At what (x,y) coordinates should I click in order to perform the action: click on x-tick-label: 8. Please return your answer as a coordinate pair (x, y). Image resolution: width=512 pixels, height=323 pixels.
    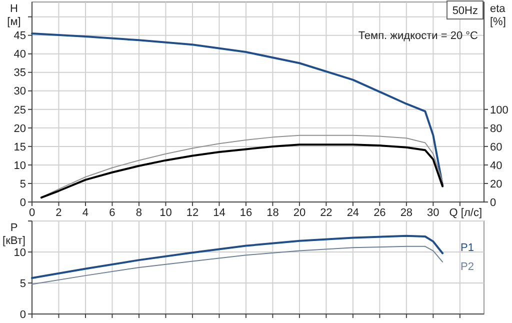
    Looking at the image, I should click on (139, 213).